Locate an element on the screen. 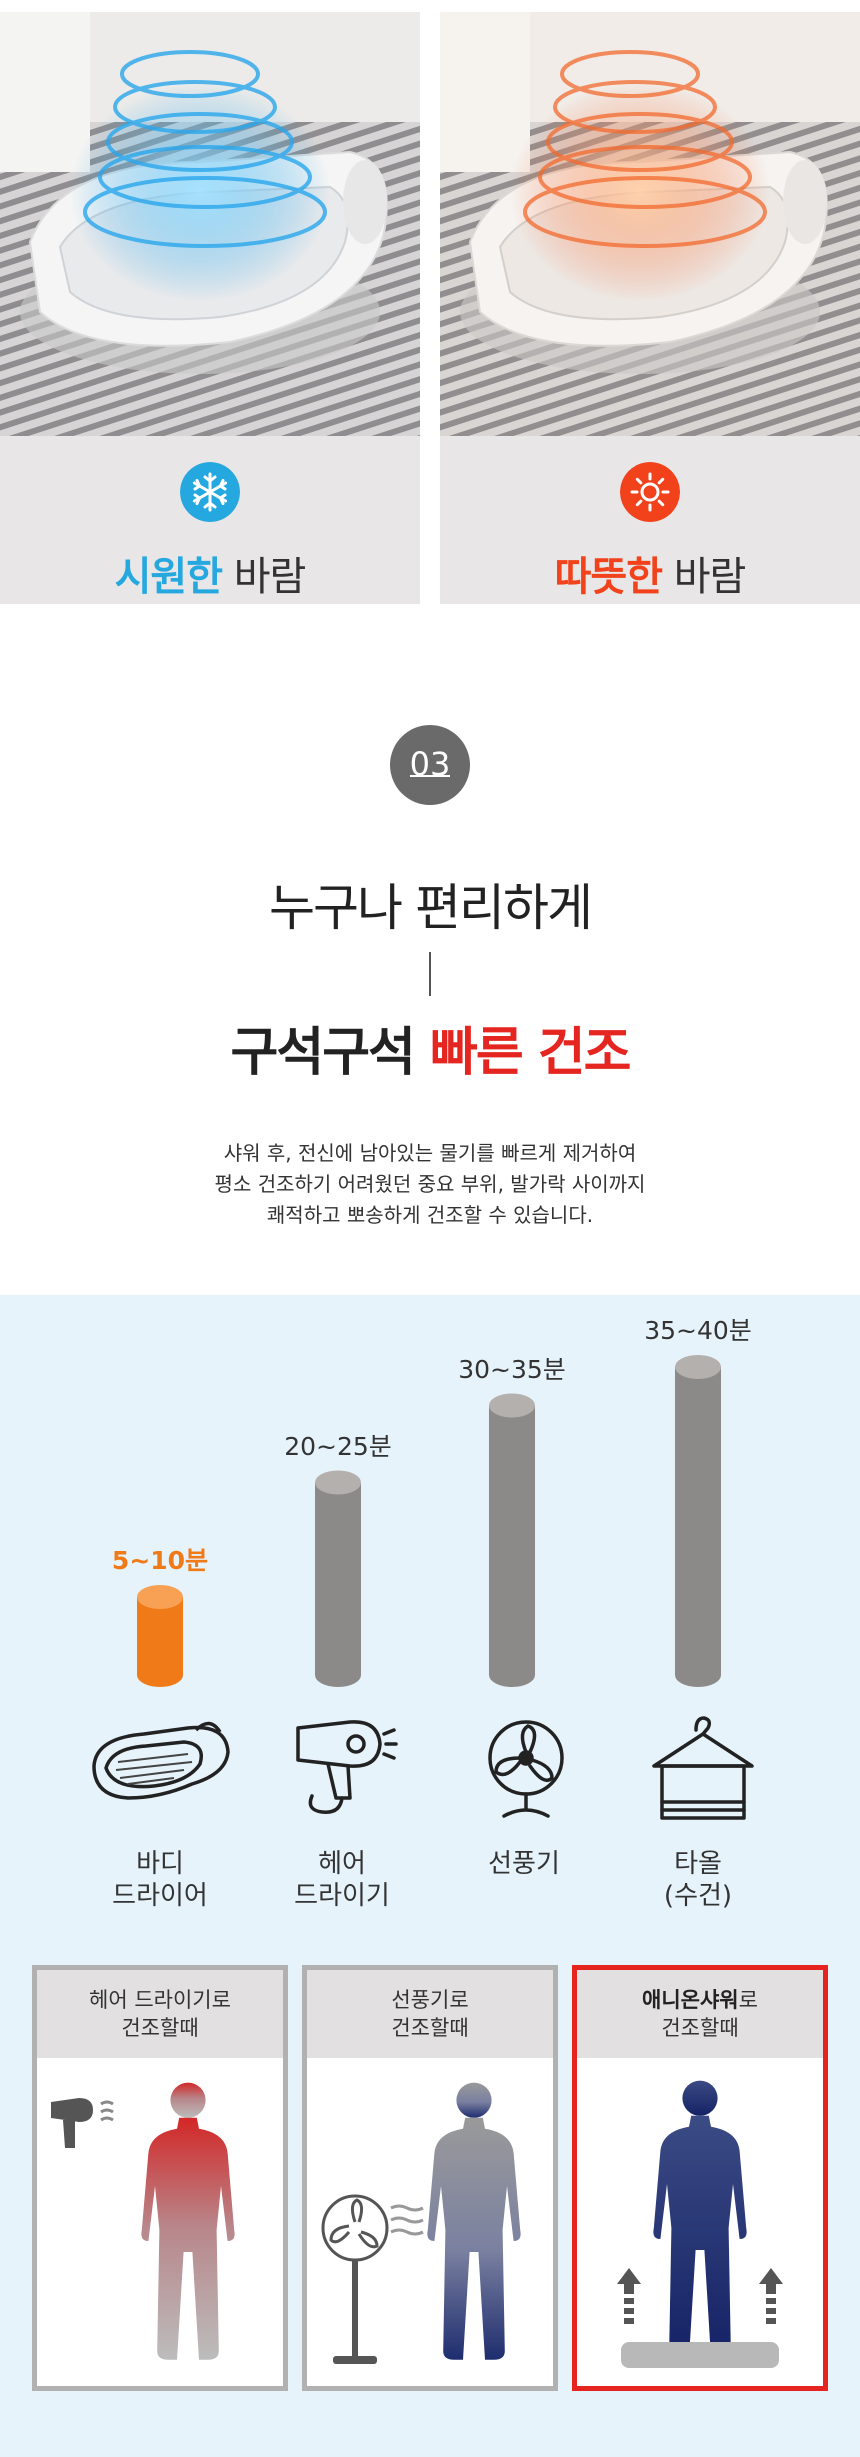 This screenshot has width=860, height=2457. desc-line: 쾌적하고 뽀송하게 건조할 수 있습니다. is located at coordinates (430, 1215).